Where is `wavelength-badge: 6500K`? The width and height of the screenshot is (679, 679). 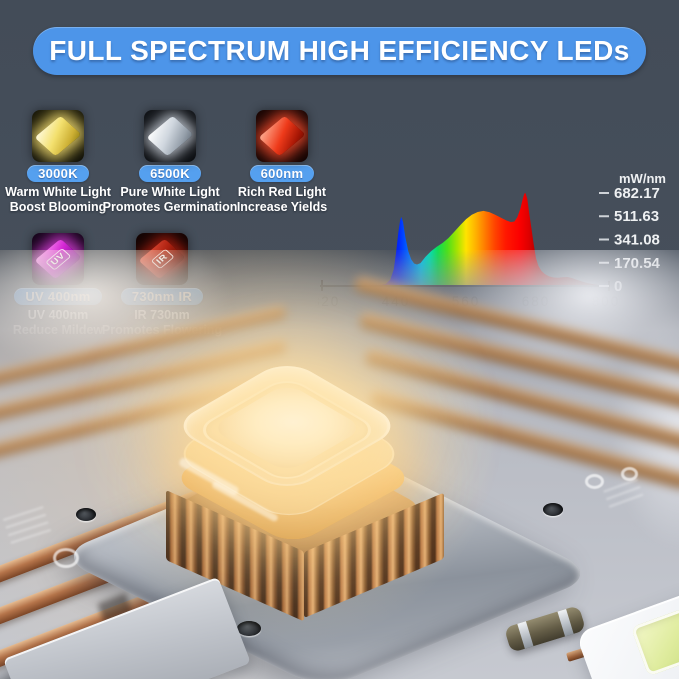
wavelength-badge: 6500K is located at coordinates (170, 173).